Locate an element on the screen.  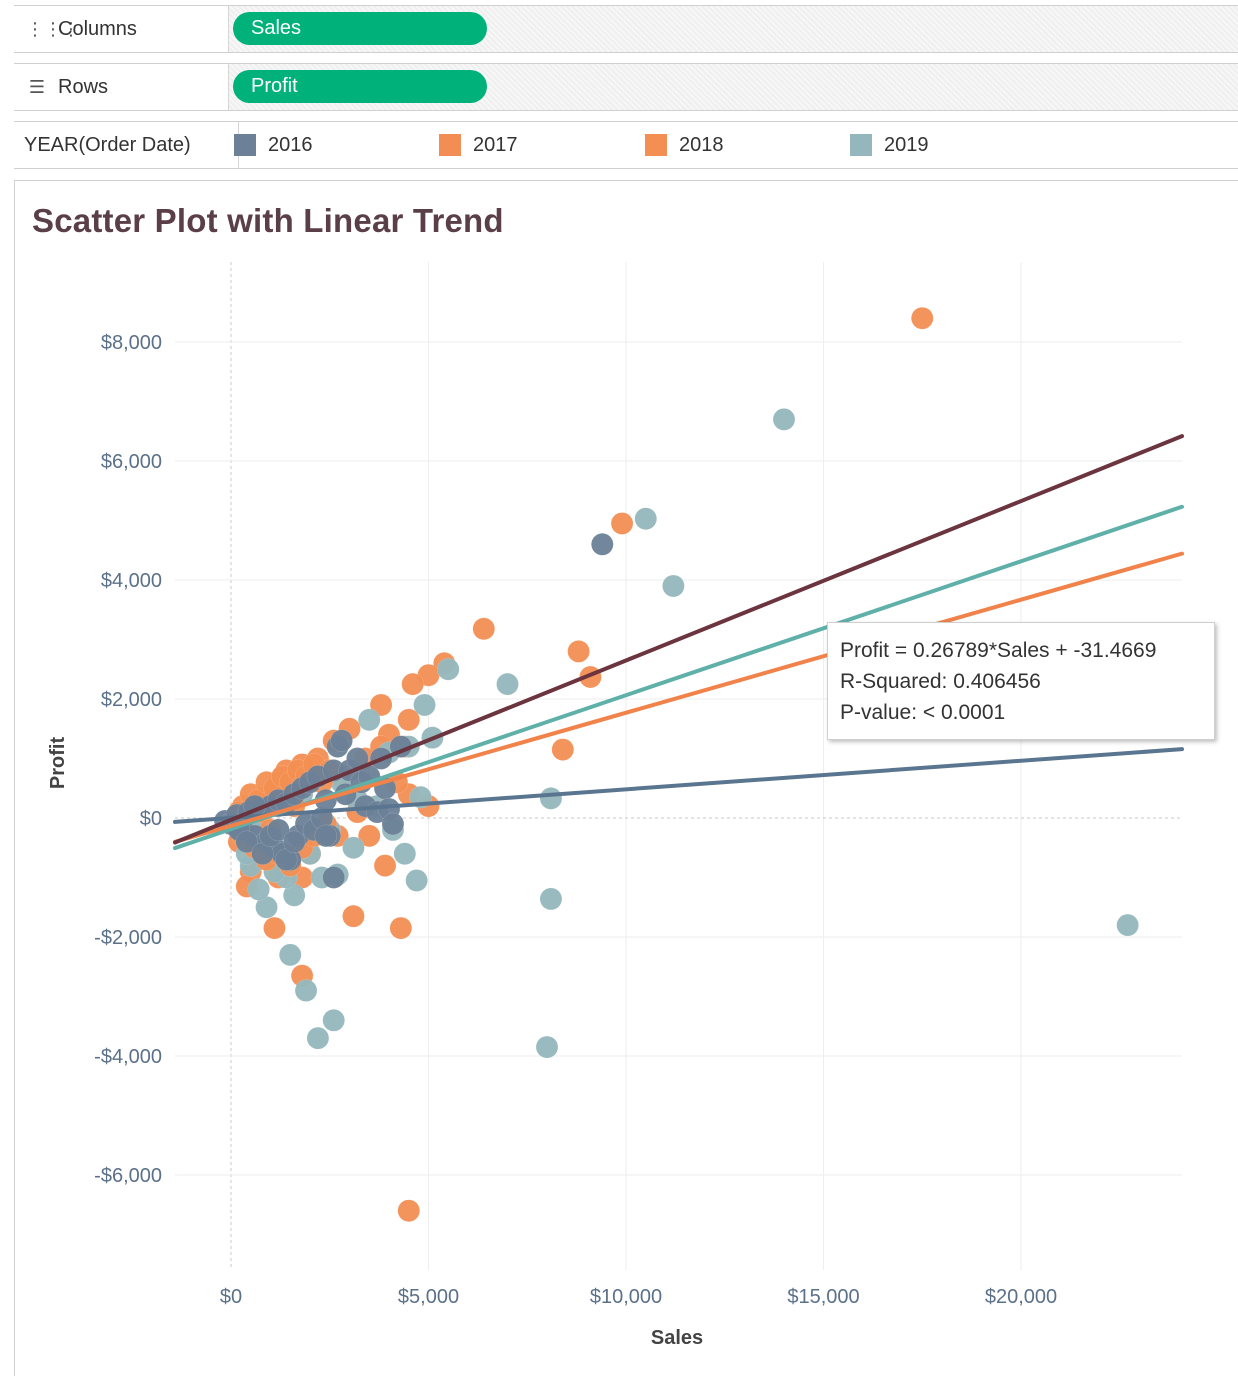
y-tick-label: $6,000 is located at coordinates (131, 462).